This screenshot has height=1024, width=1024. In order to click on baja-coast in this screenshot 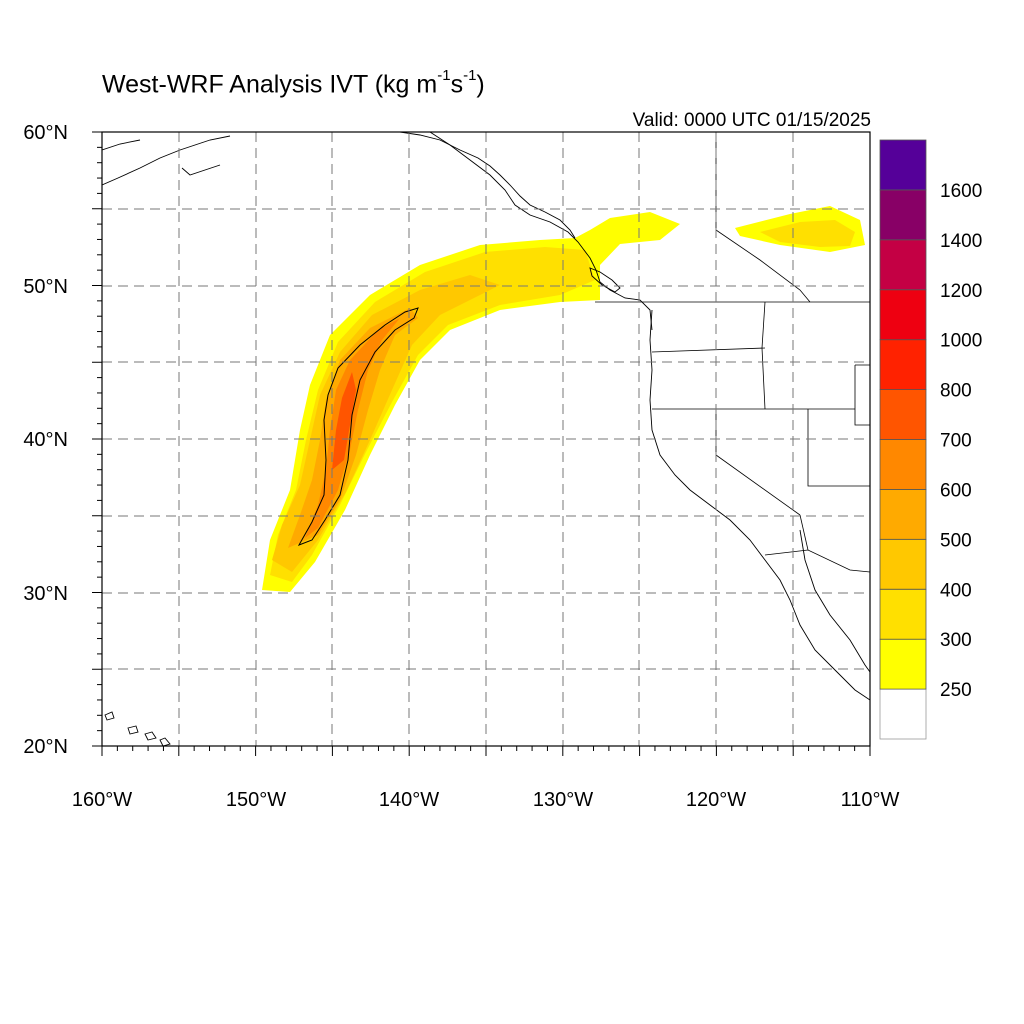, I will do `click(834, 601)`.